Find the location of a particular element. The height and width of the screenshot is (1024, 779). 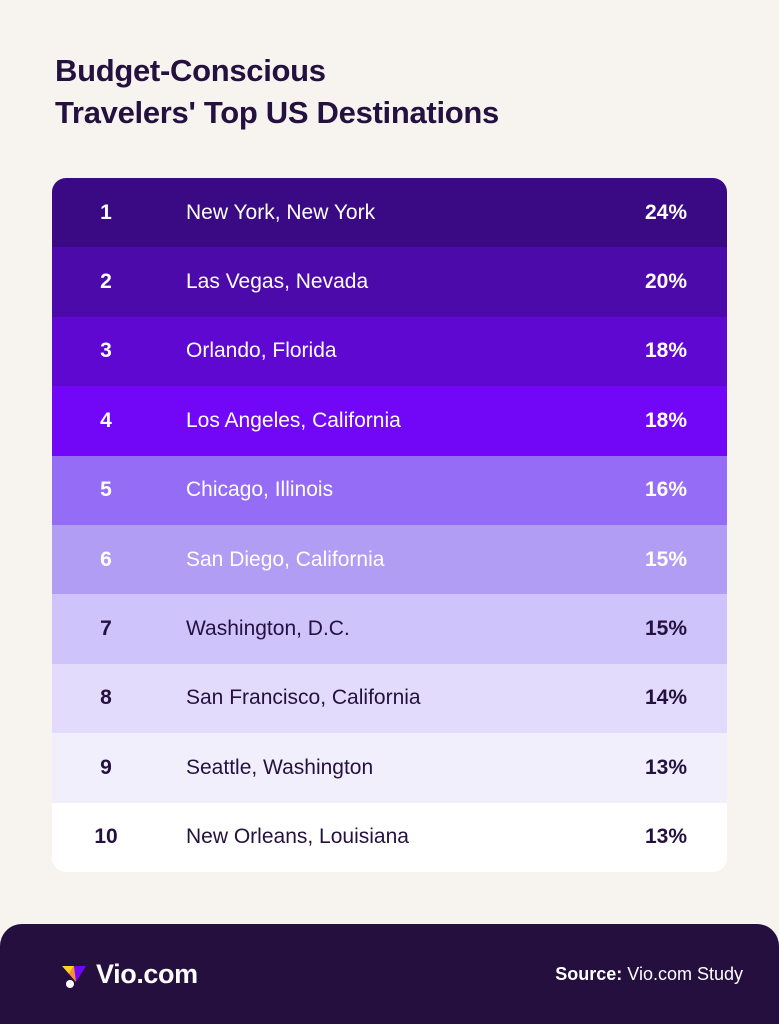

table-row: 7 Washington, D.C. 15% is located at coordinates (389, 629).